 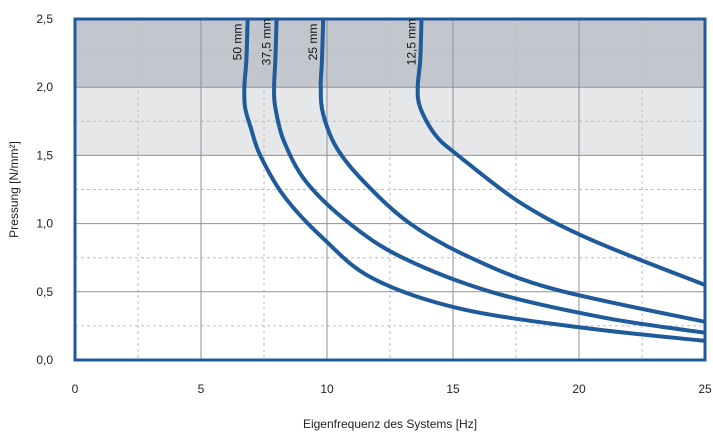 What do you see at coordinates (313, 42) in the screenshot?
I see `series-label: 25 mm` at bounding box center [313, 42].